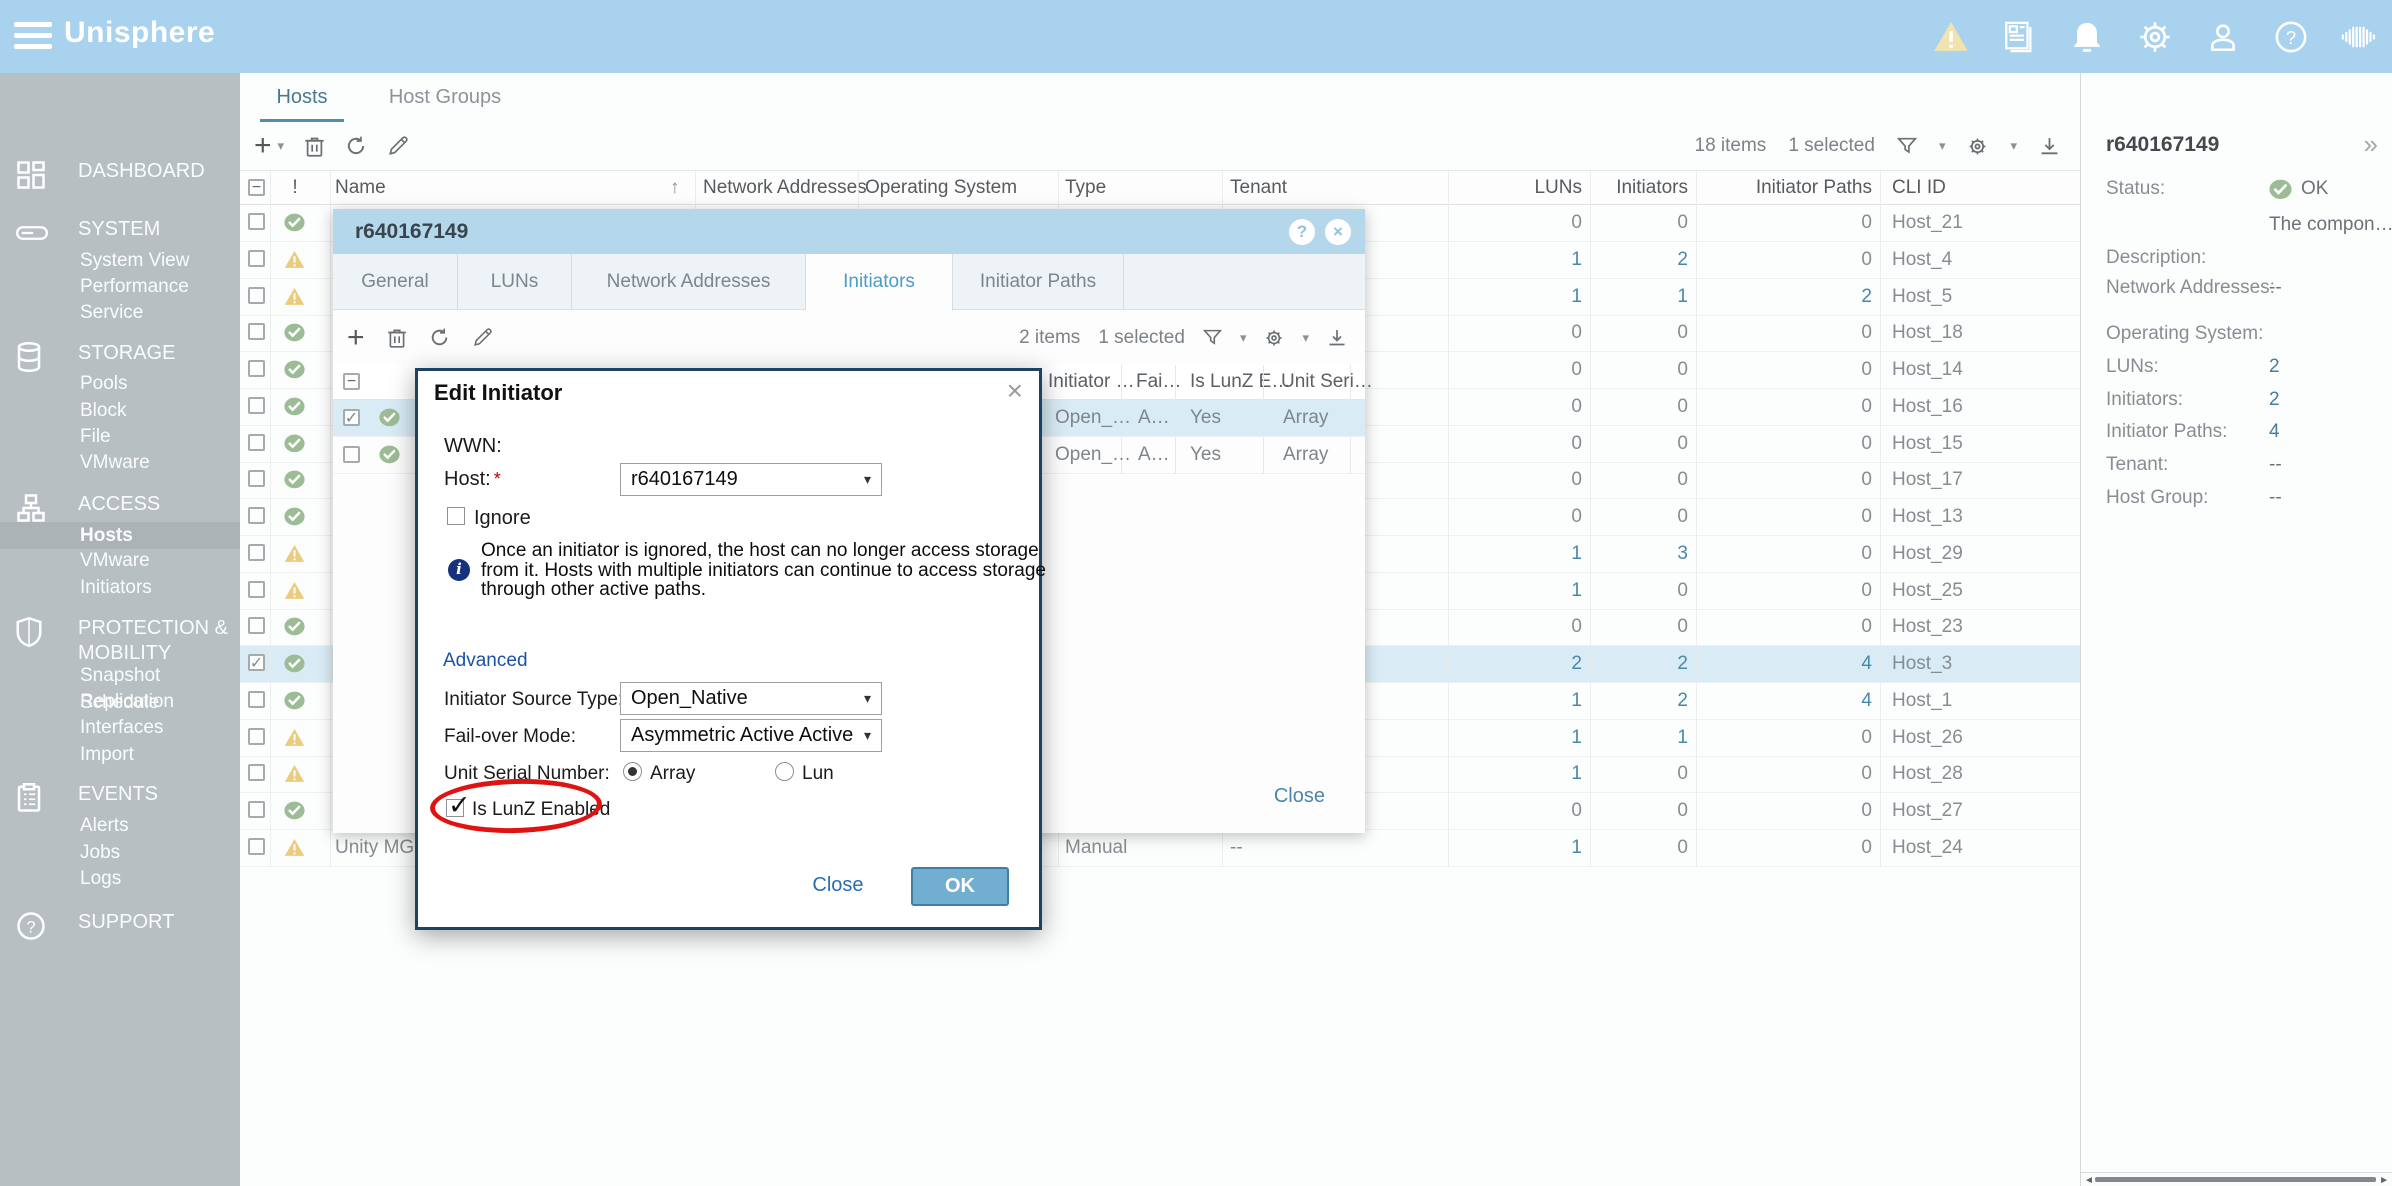 This screenshot has width=2392, height=1186. Describe the element at coordinates (127, 701) in the screenshot. I see `sidebar-item-replication: Replication` at that location.